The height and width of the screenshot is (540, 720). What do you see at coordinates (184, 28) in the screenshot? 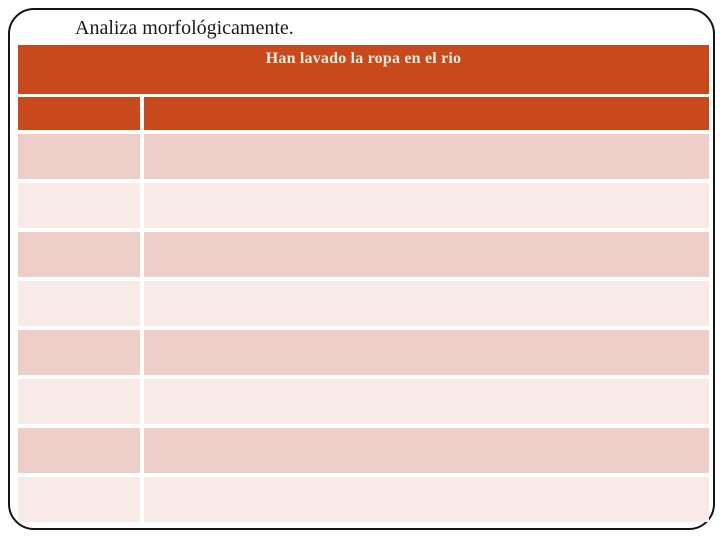
I see `slide-title: Analiza morfológicamente.` at bounding box center [184, 28].